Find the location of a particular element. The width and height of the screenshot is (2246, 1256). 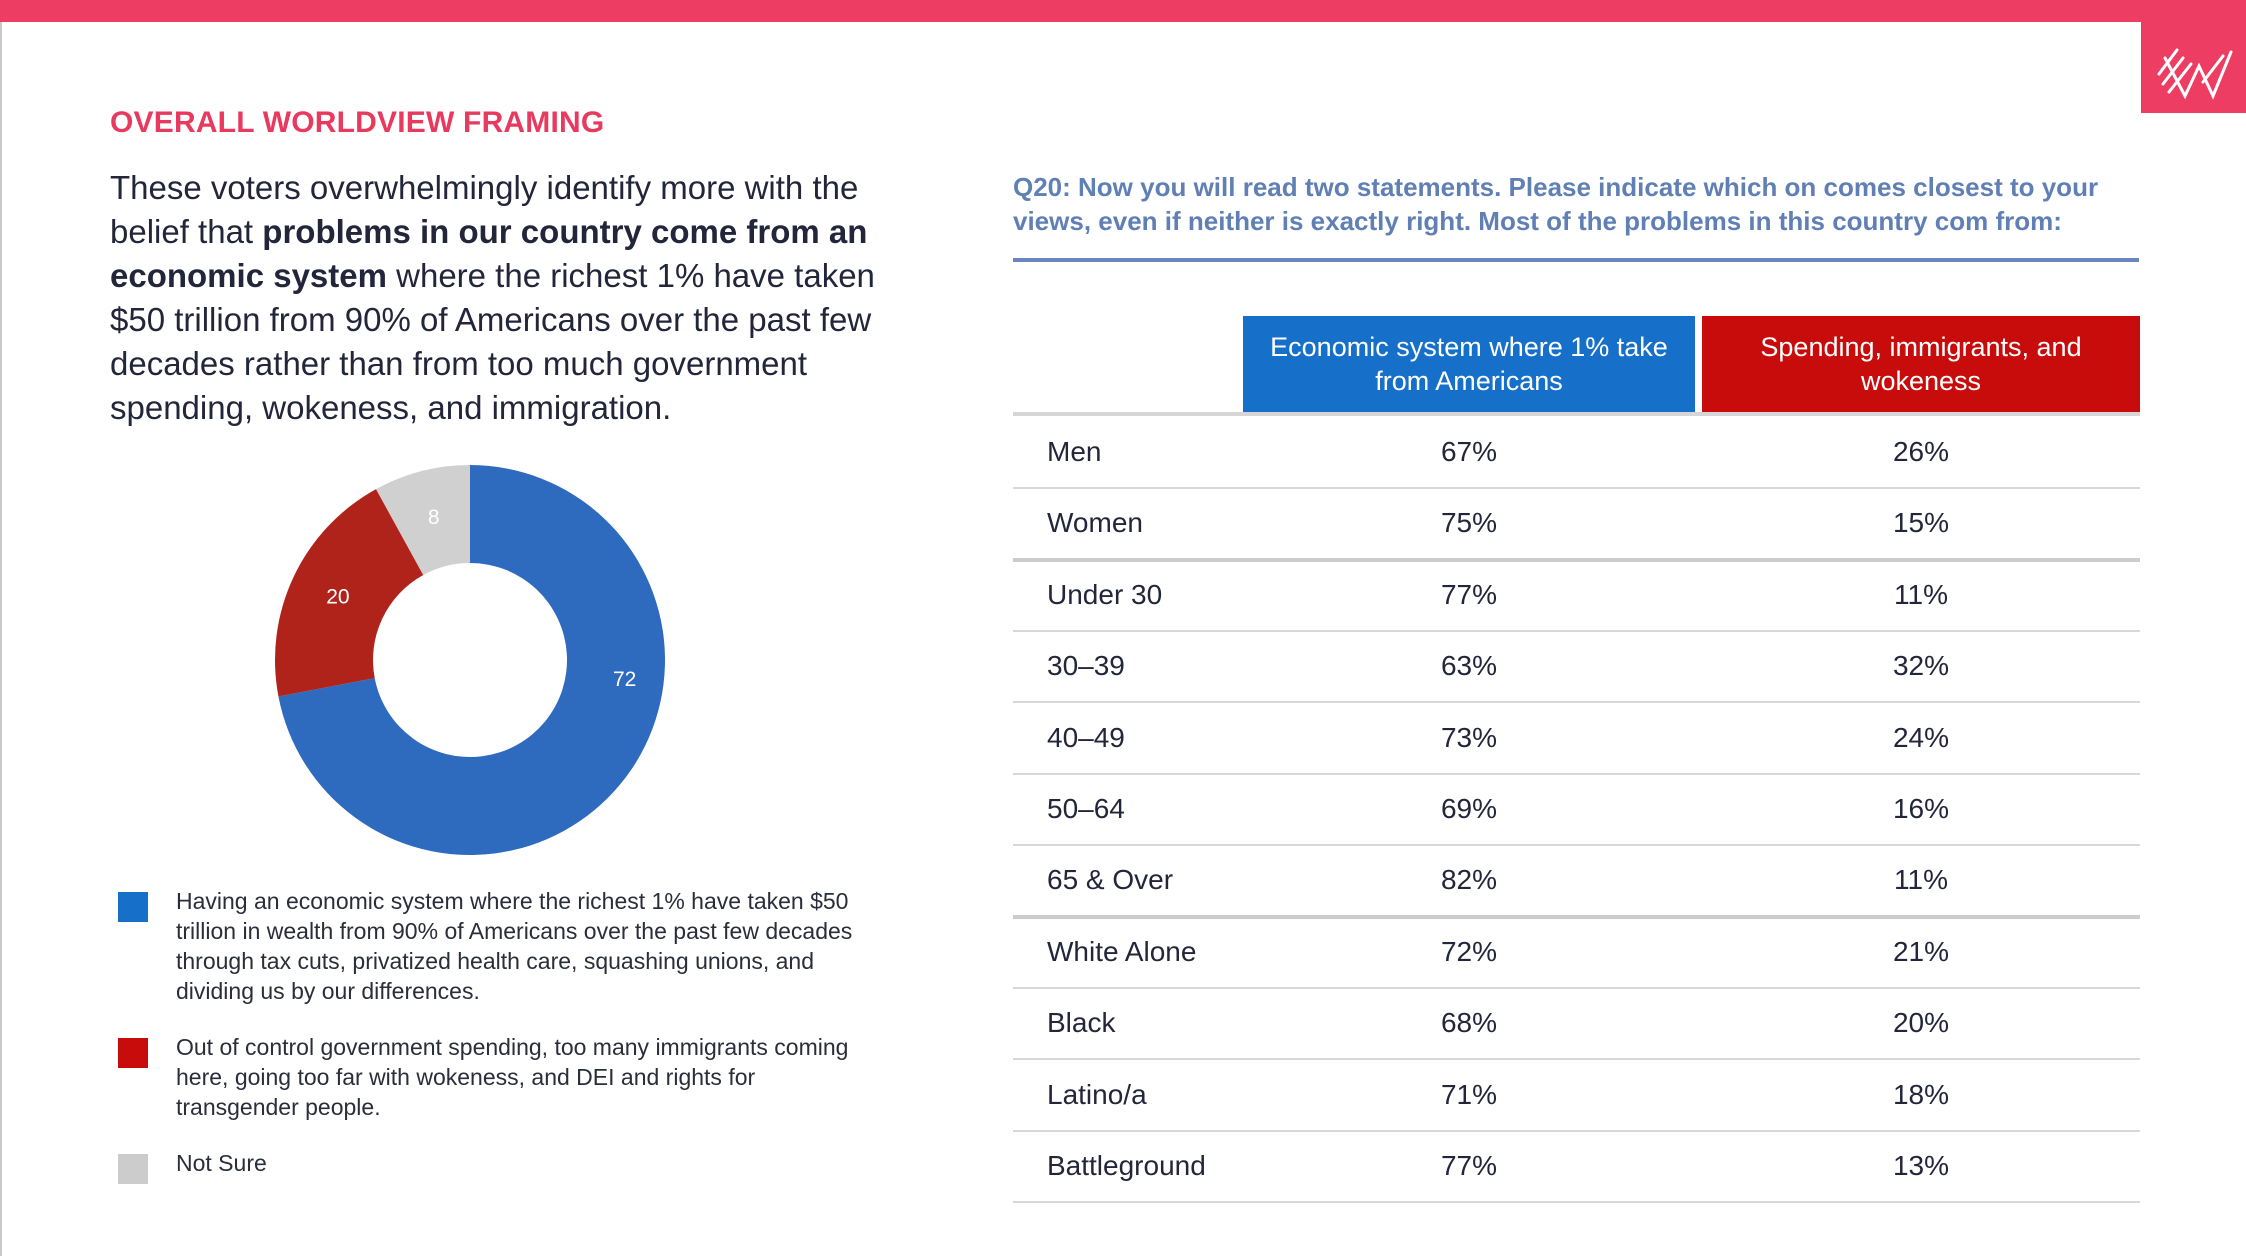

table-row: Under 30 77% 11% is located at coordinates (1576, 595).